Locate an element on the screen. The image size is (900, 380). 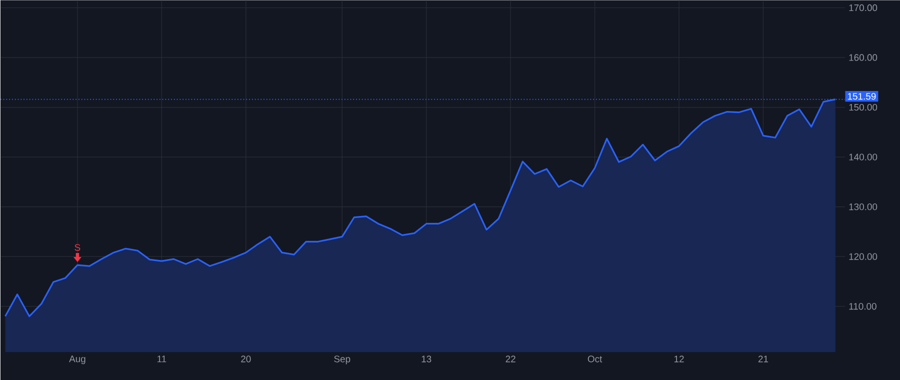
x-tick-label: 20 is located at coordinates (246, 359).